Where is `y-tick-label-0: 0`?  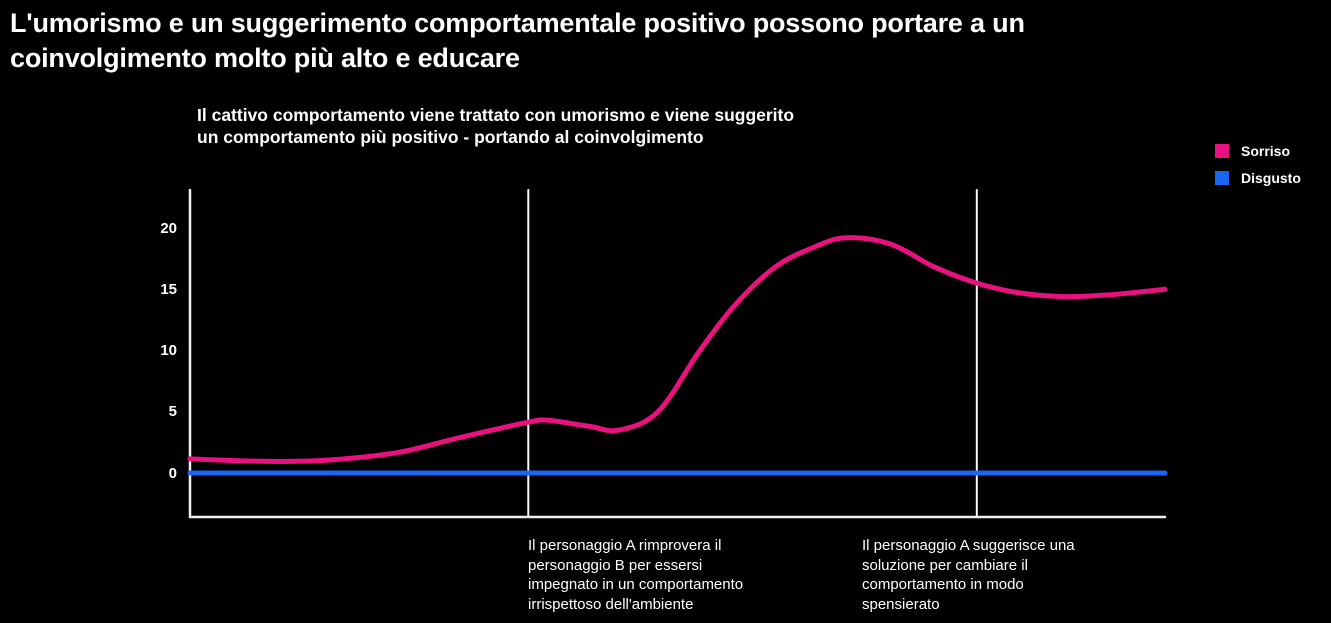
y-tick-label-0: 0 is located at coordinates (172, 473).